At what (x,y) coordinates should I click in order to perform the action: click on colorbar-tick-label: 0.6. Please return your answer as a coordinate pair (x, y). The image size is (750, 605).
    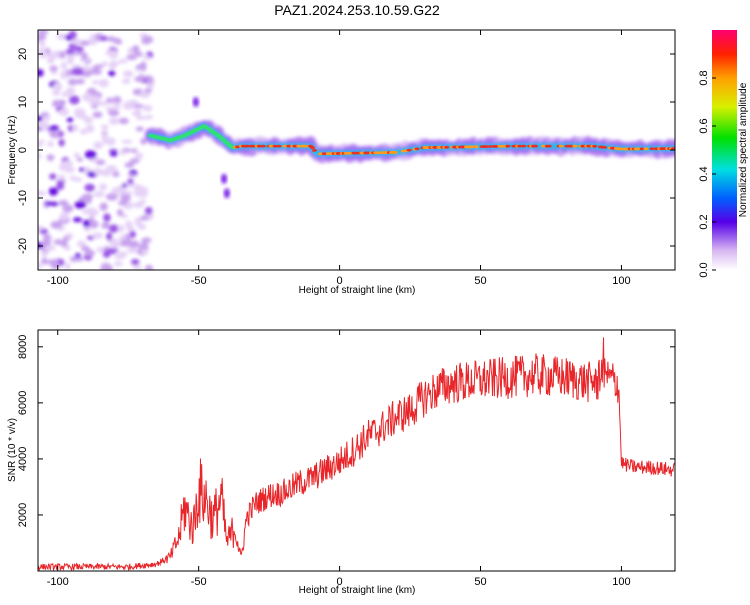
    Looking at the image, I should click on (704, 125).